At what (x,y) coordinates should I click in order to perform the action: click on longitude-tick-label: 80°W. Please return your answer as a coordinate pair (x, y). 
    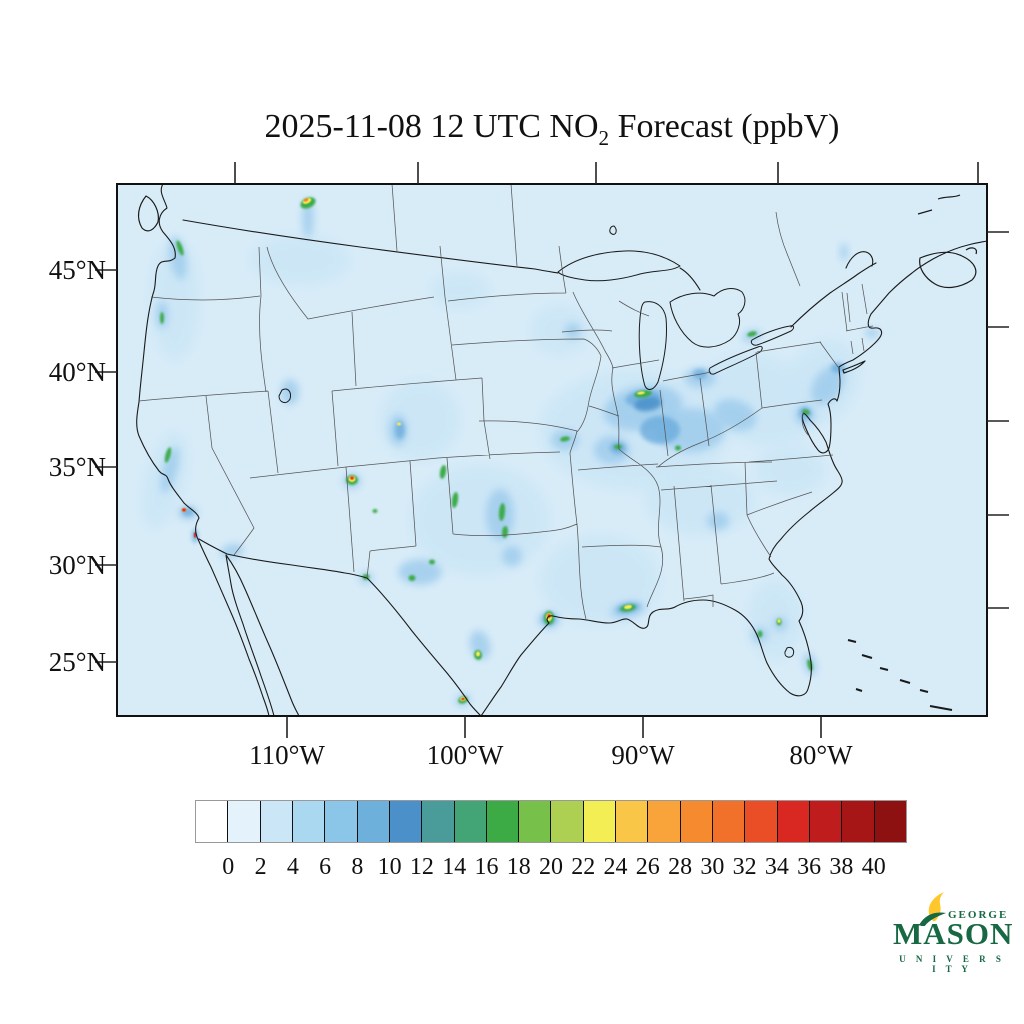
    Looking at the image, I should click on (821, 755).